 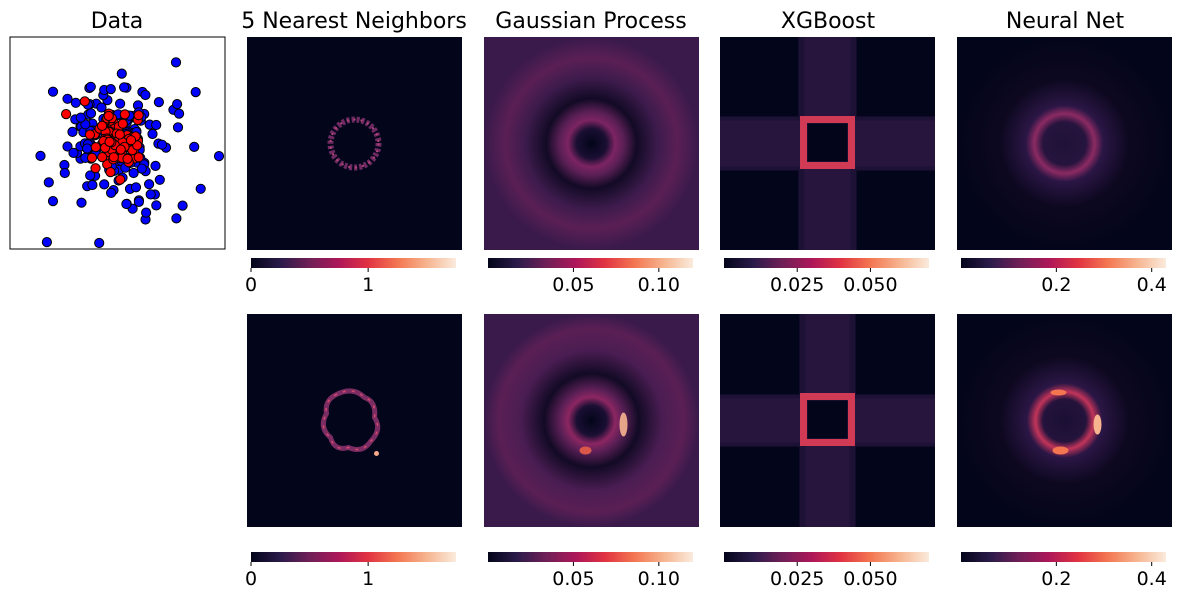 I want to click on title-knn: 5 Nearest Neighbors, so click(x=354, y=21).